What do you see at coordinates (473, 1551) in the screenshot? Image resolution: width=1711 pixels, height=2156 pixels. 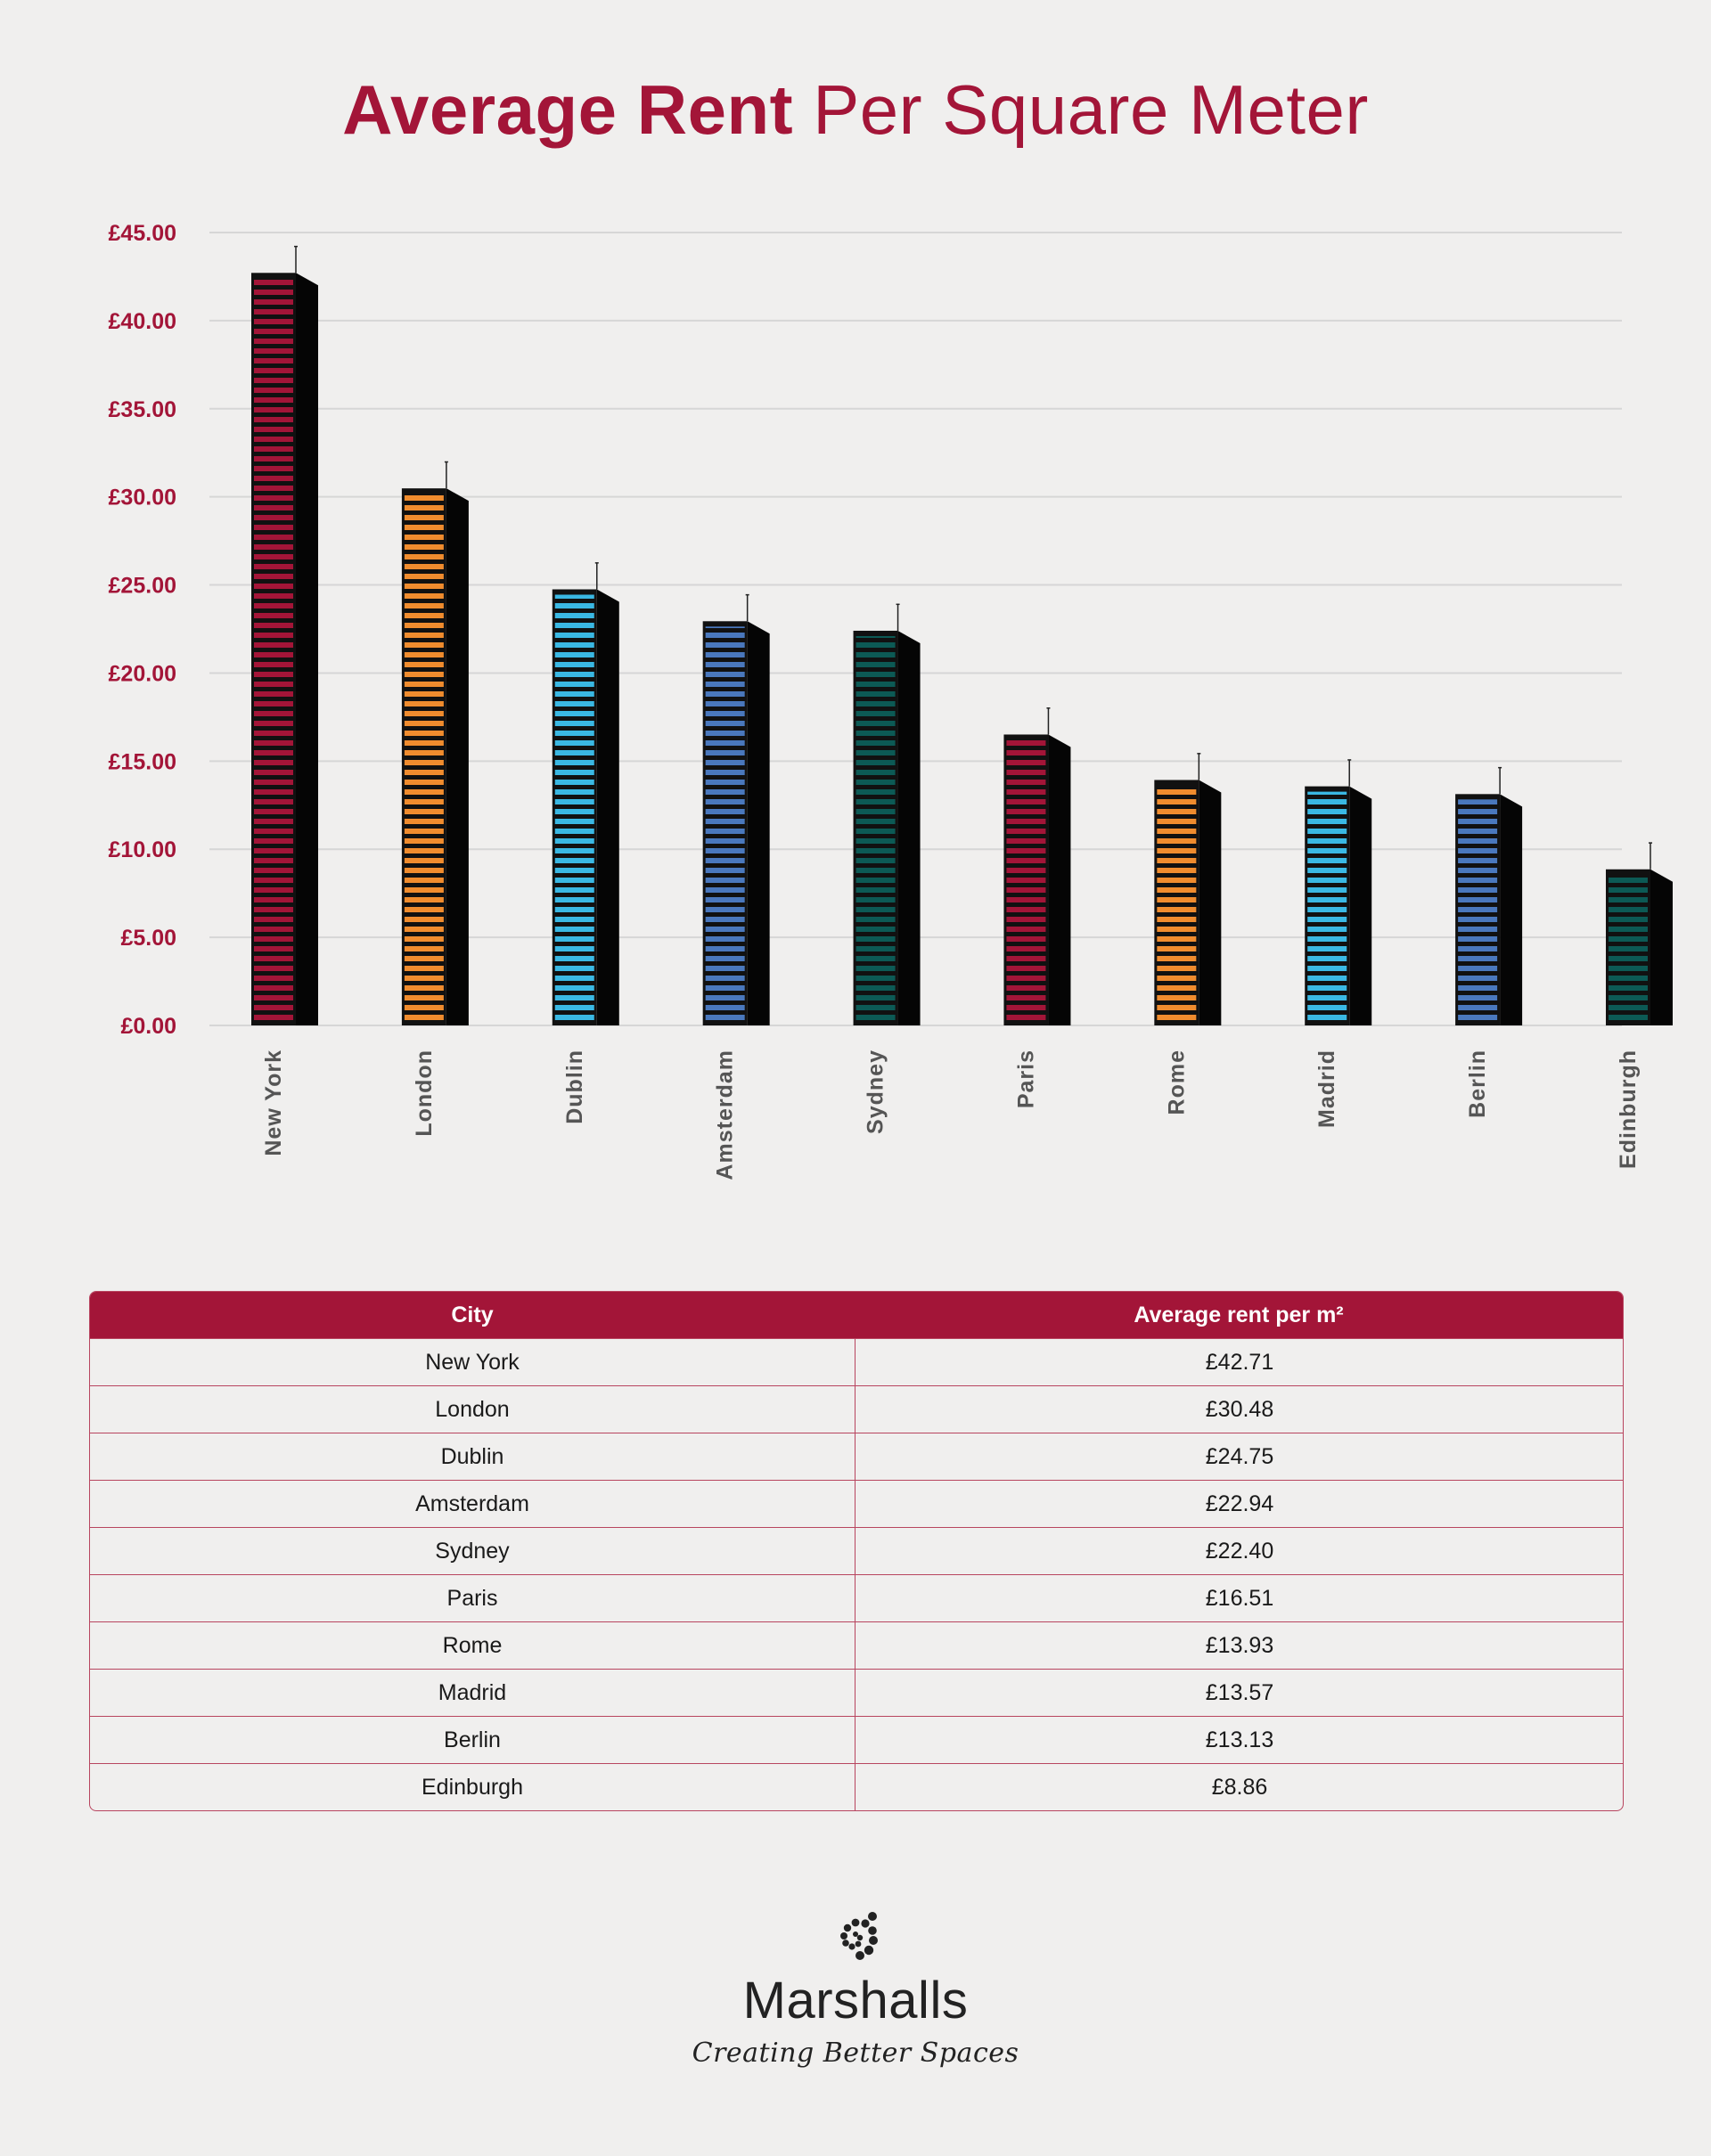 I see `cell-city: Sydney` at bounding box center [473, 1551].